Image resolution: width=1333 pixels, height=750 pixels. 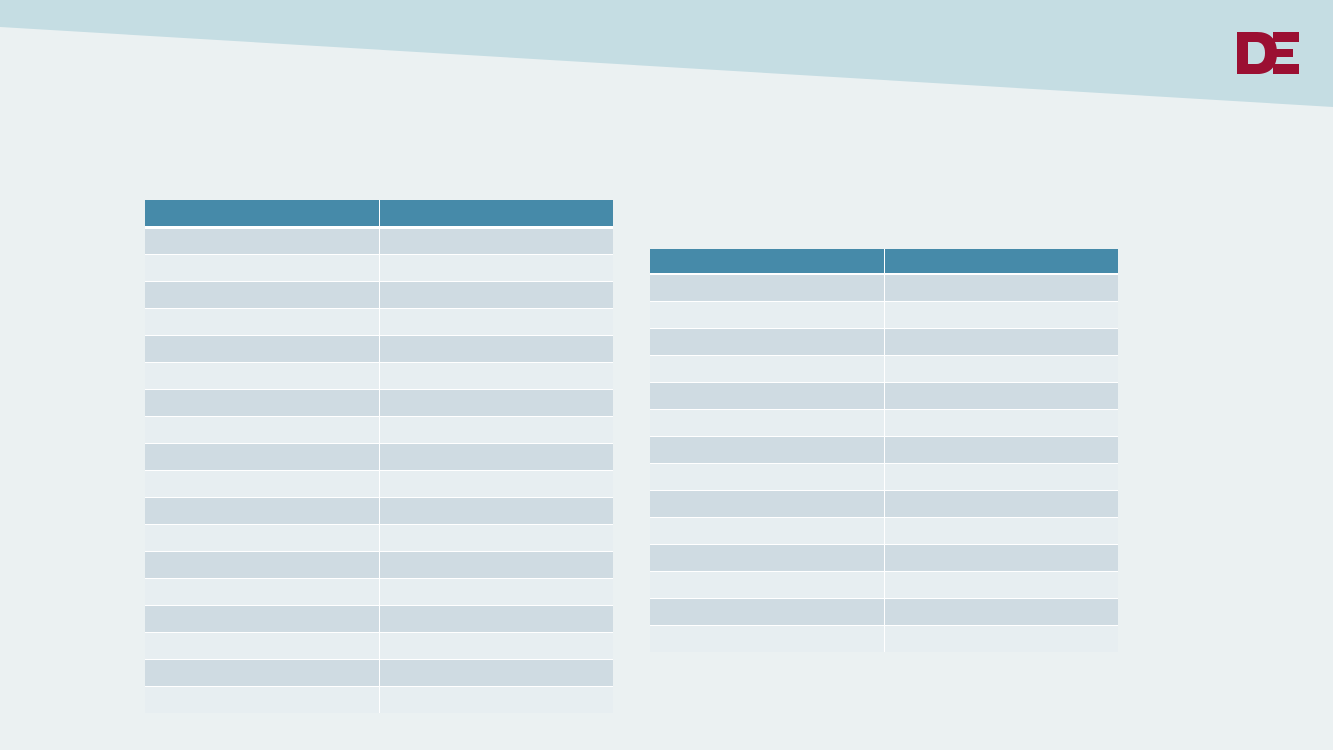 I want to click on banner-band, so click(x=666, y=53).